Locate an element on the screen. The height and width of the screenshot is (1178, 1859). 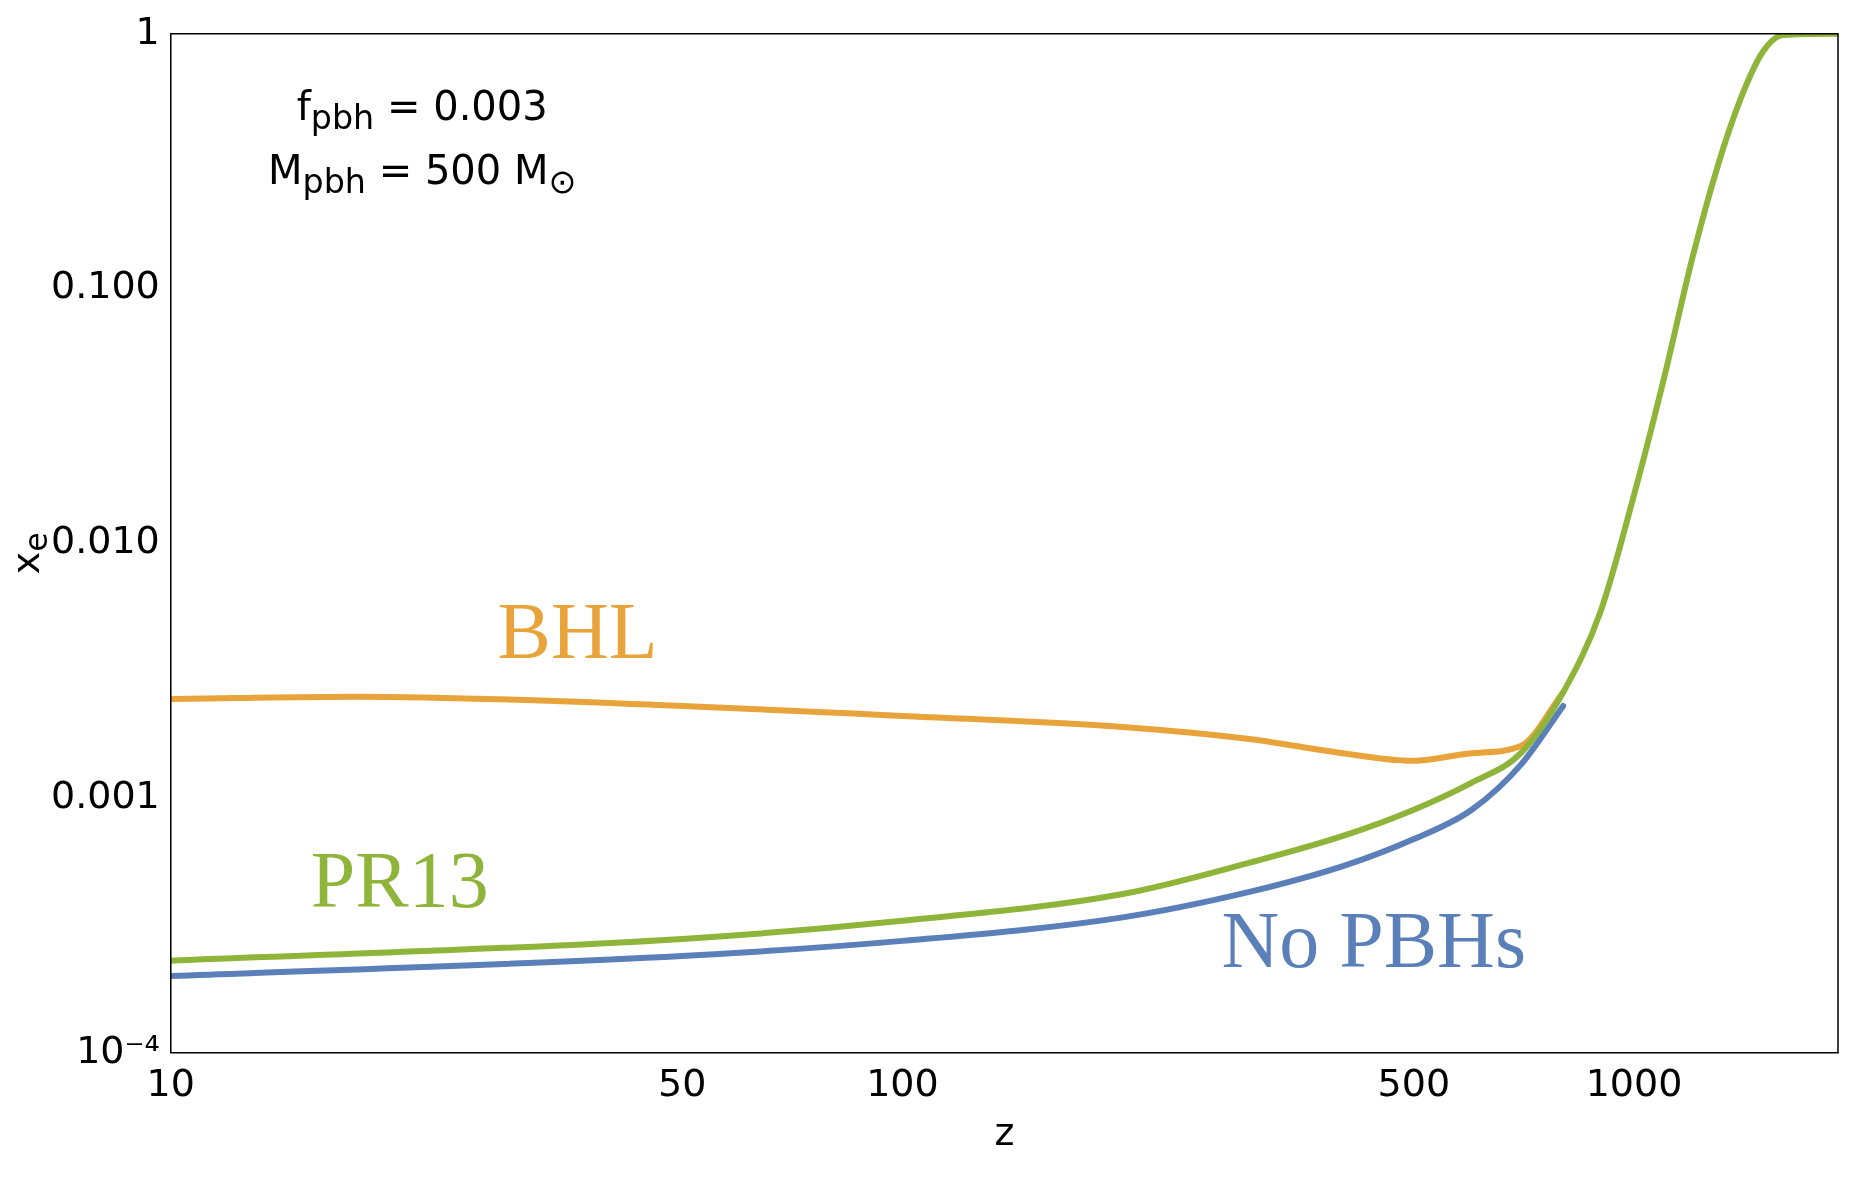
y-tick-label: 0.001 is located at coordinates (105, 794).